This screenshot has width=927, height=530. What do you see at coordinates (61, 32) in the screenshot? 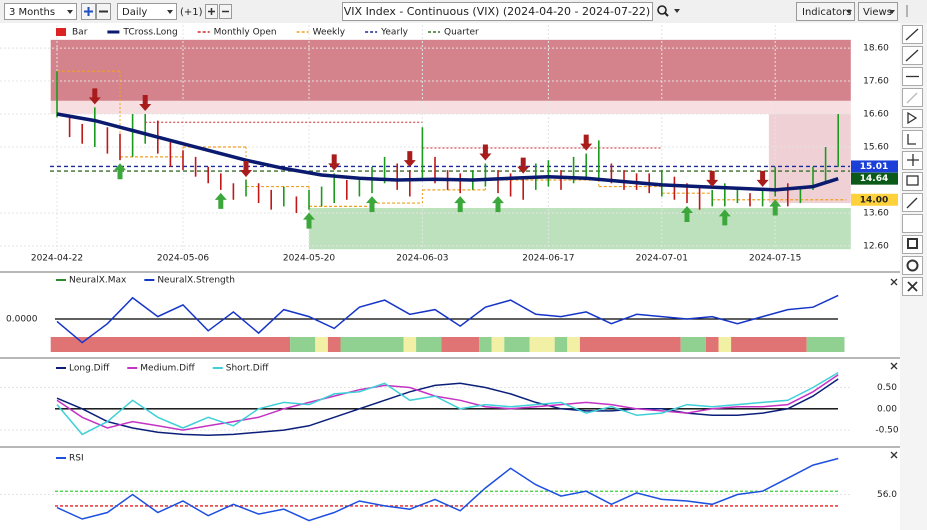
I see `legend-swatch` at bounding box center [61, 32].